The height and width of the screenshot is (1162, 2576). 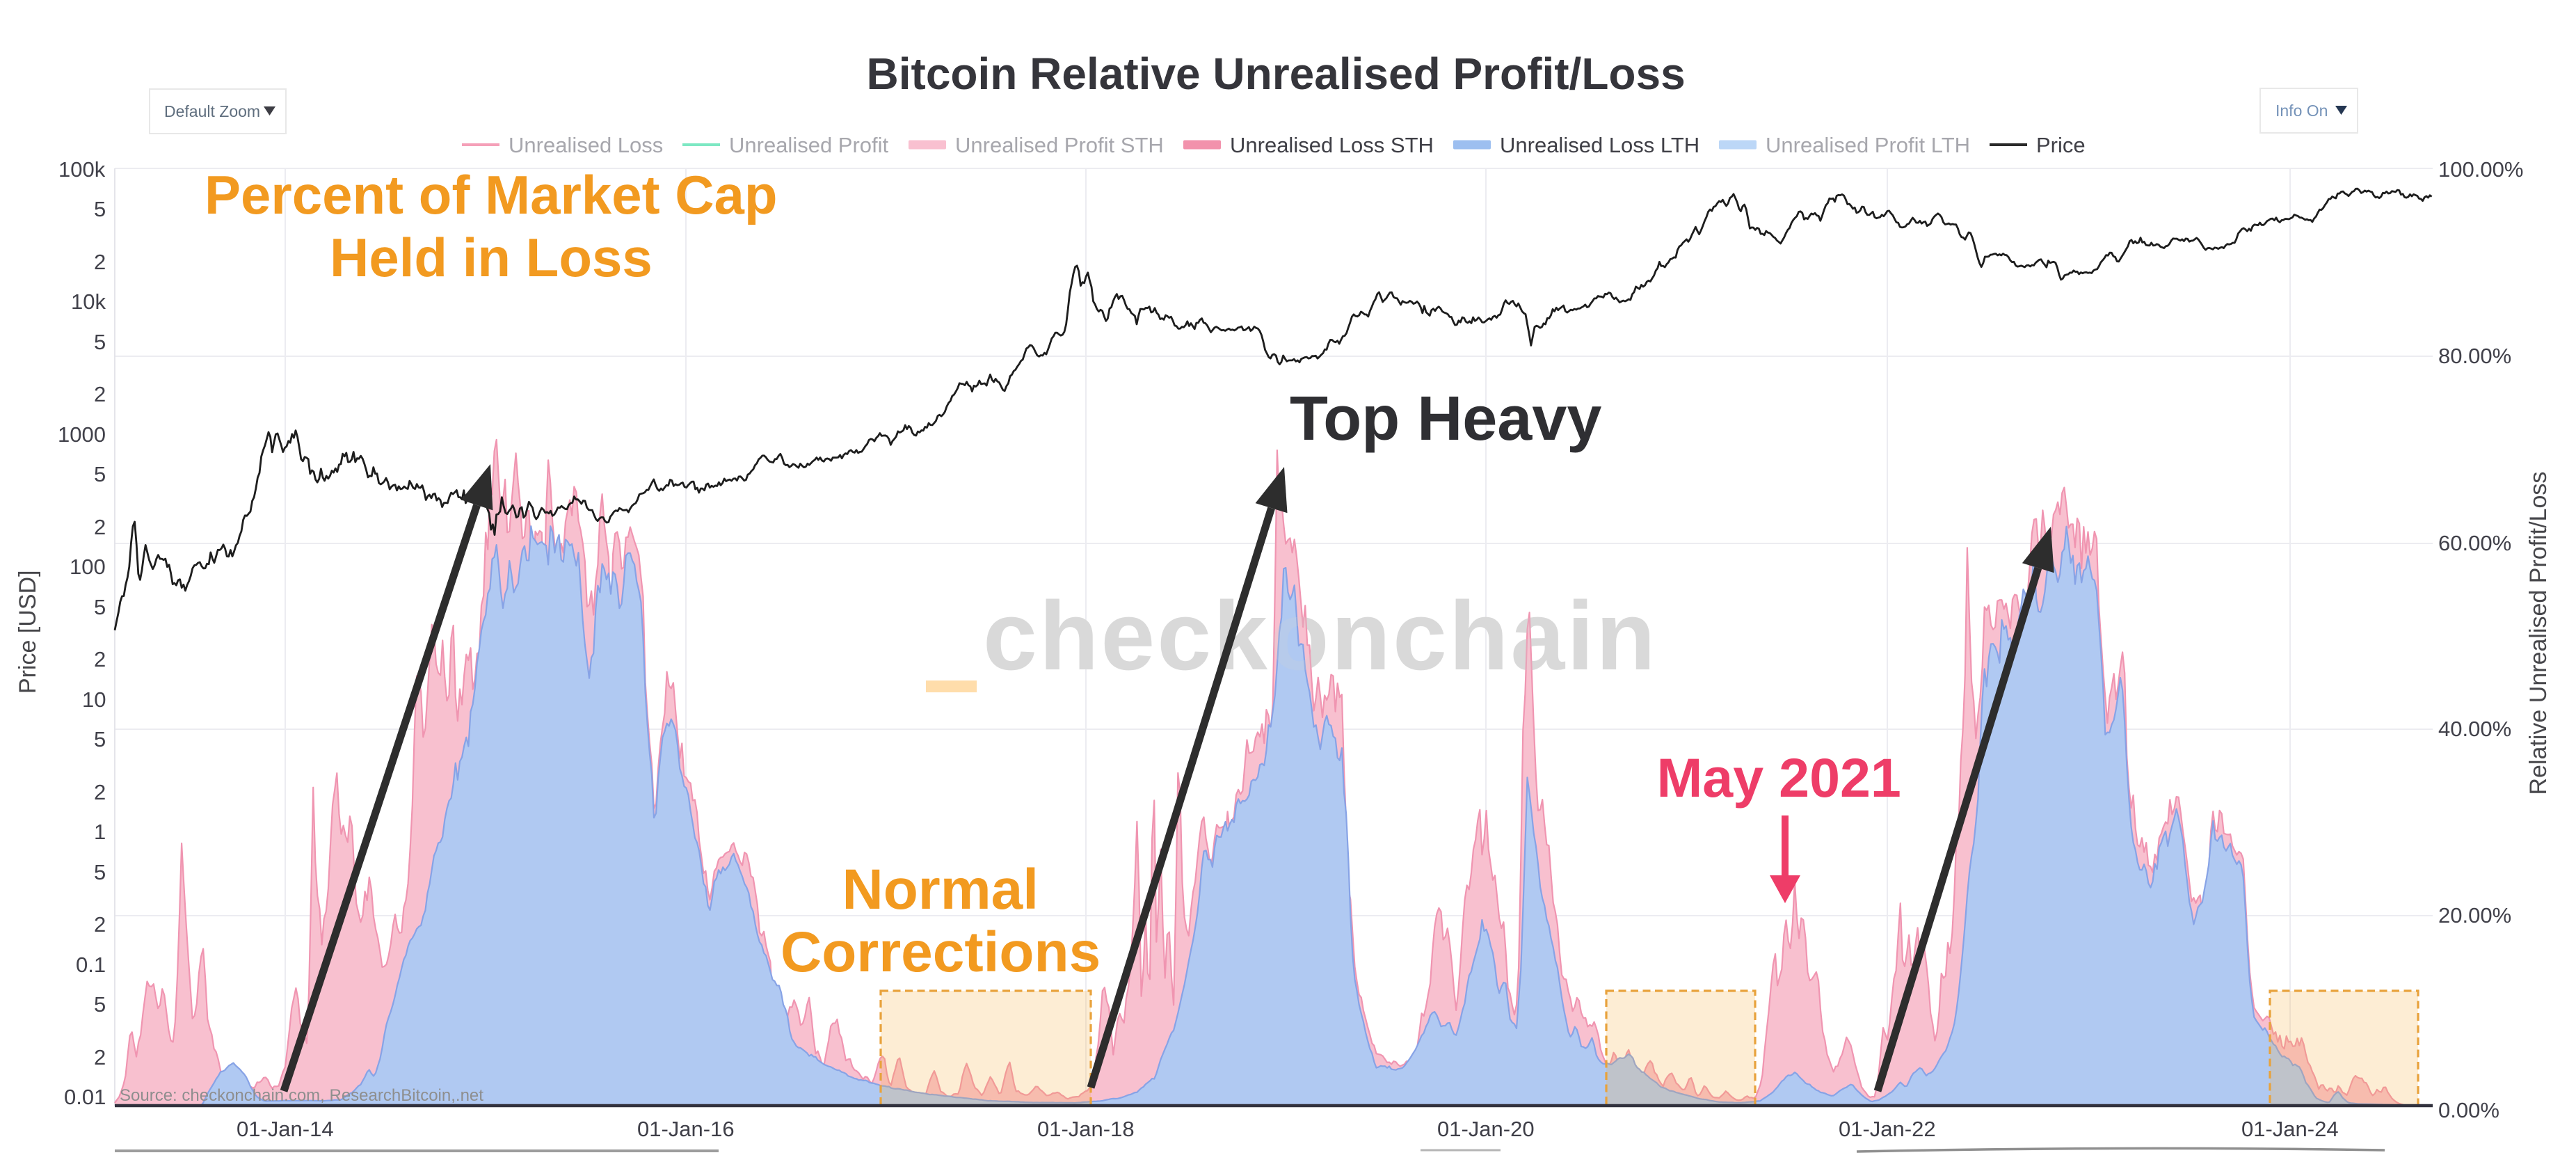 I want to click on svg-text: 100.00%, so click(x=2480, y=169).